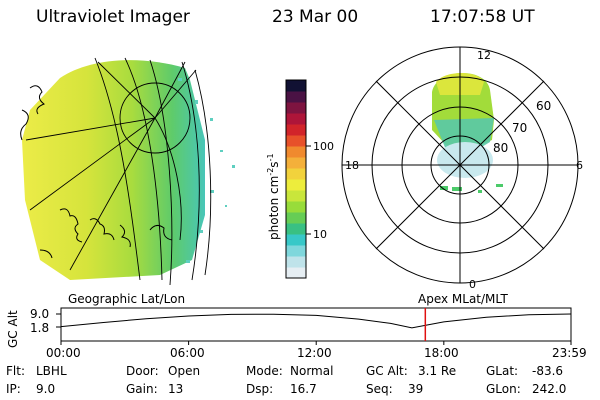  Describe the element at coordinates (142, 371) in the screenshot. I see `door-key: Door:` at that location.